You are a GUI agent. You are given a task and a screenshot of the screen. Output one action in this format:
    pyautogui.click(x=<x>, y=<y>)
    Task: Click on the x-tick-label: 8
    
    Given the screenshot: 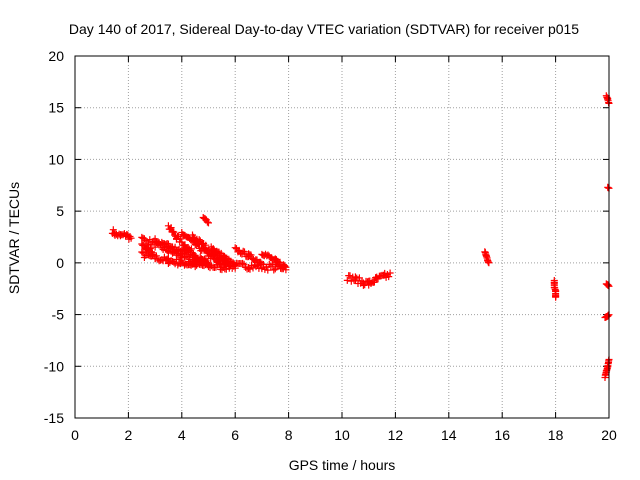 What is the action you would take?
    pyautogui.click(x=289, y=435)
    